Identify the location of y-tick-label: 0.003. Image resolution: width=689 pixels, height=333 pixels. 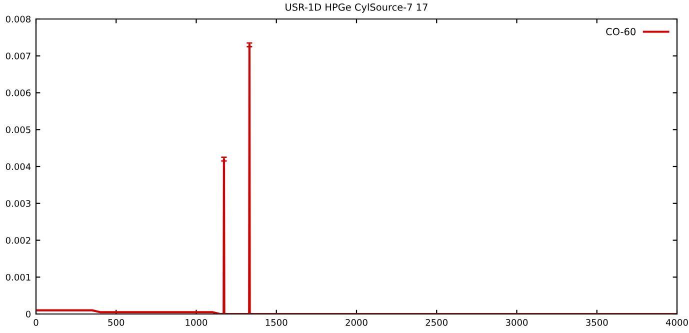
(18, 203).